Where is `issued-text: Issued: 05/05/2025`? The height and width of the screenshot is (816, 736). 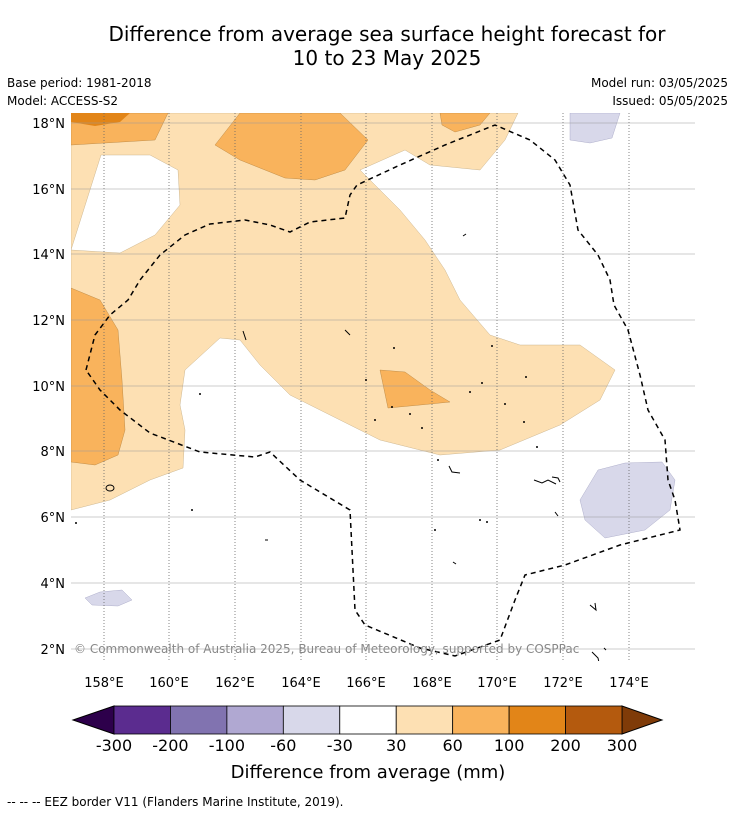
issued-text: Issued: 05/05/2025 is located at coordinates (670, 101).